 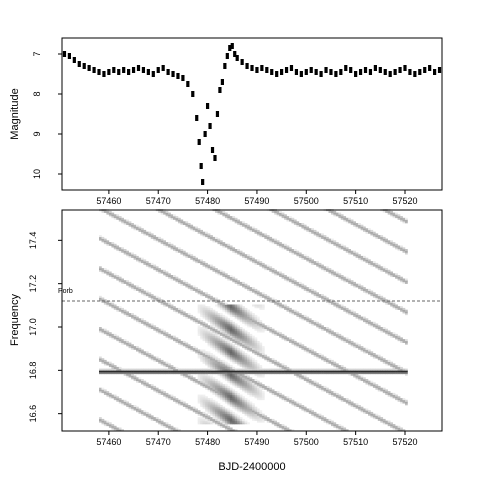 I want to click on power-spectrum-x-axis: 57460 57470 57480 57490 57500 57510 57520, so click(x=257, y=439).